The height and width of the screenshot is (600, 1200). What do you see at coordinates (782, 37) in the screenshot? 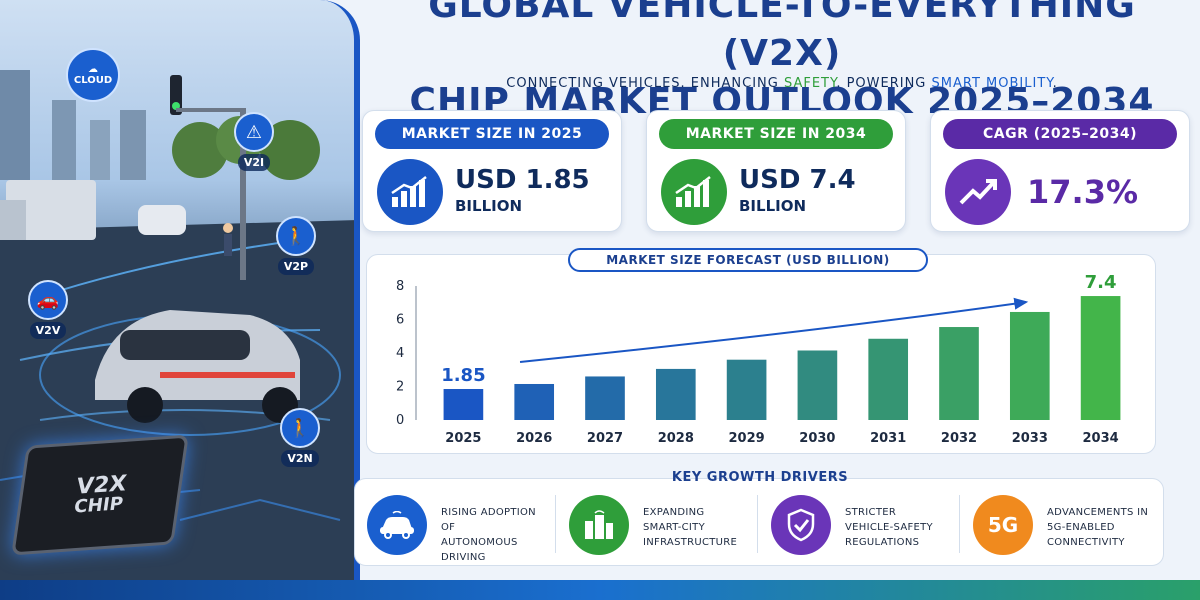
I see `title-line-1: GLOBAL VEHICLE-TO-EVERYTHING (V2X)` at bounding box center [782, 37].